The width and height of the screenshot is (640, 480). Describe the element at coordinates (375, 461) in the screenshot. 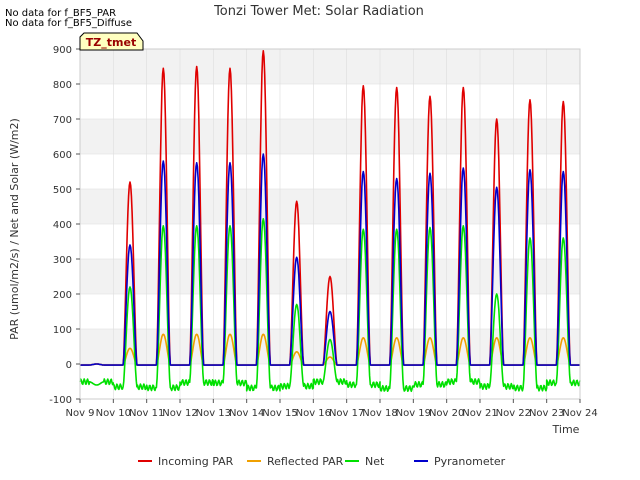

I see `legend-label: Net` at that location.